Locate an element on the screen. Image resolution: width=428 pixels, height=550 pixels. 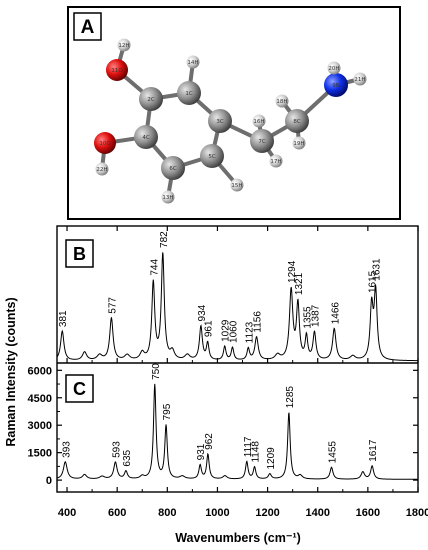
peak-label-b: 1631 is located at coordinates (377, 269).